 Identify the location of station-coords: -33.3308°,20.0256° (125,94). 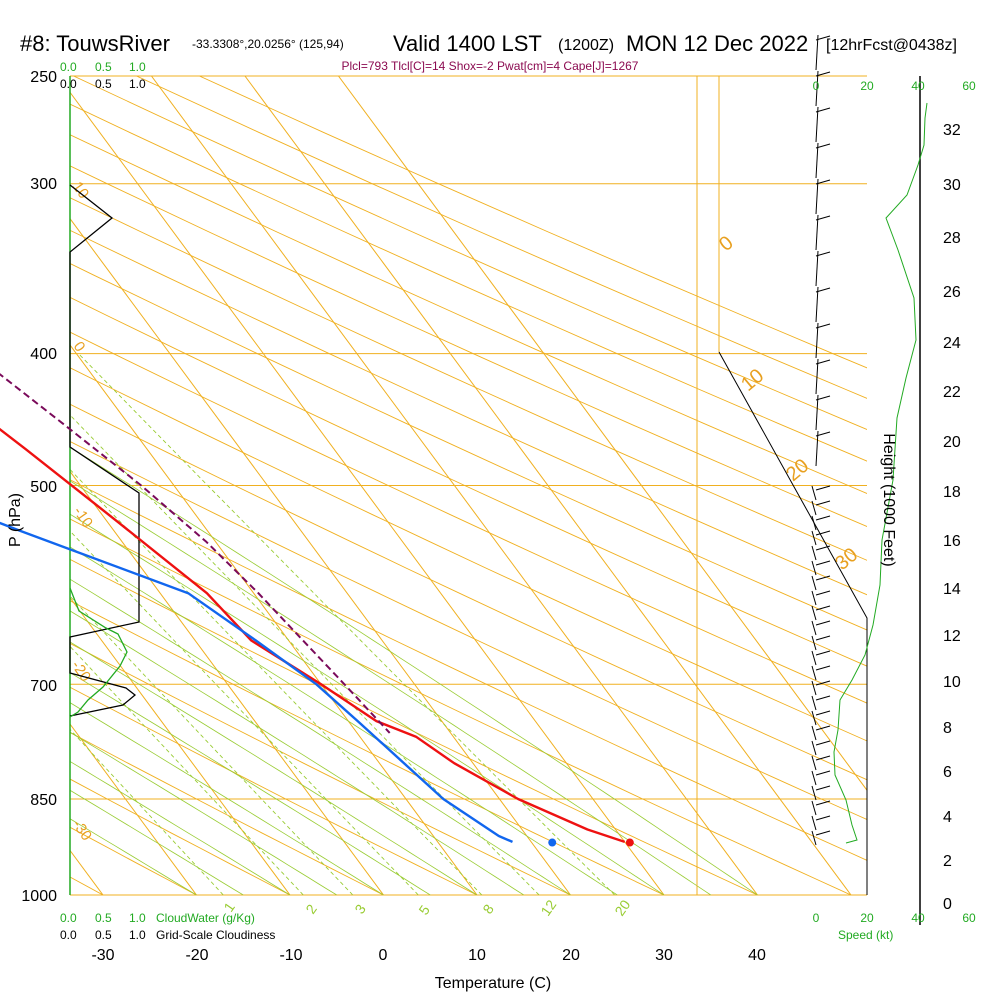
(268, 44).